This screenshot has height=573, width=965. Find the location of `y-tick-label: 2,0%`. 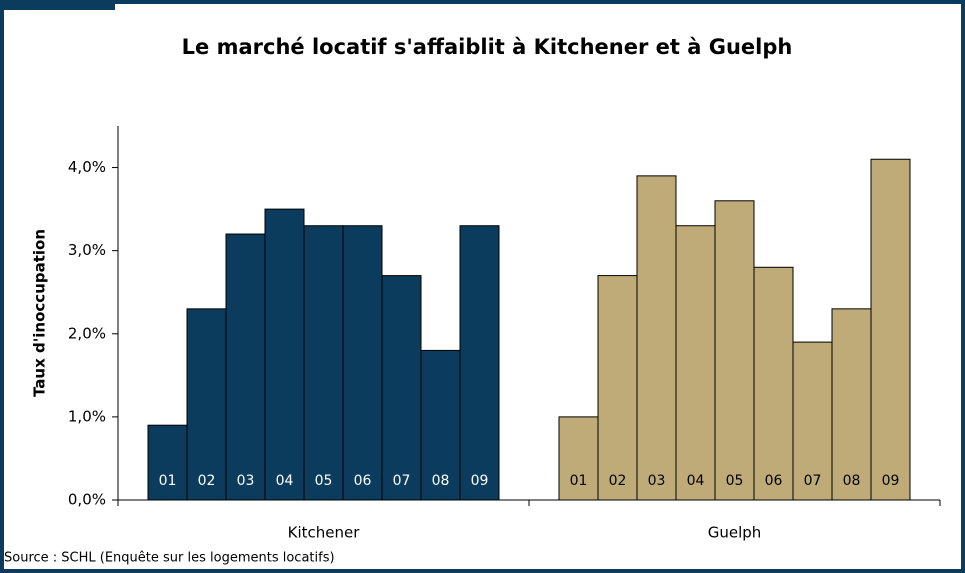

y-tick-label: 2,0% is located at coordinates (87, 333).